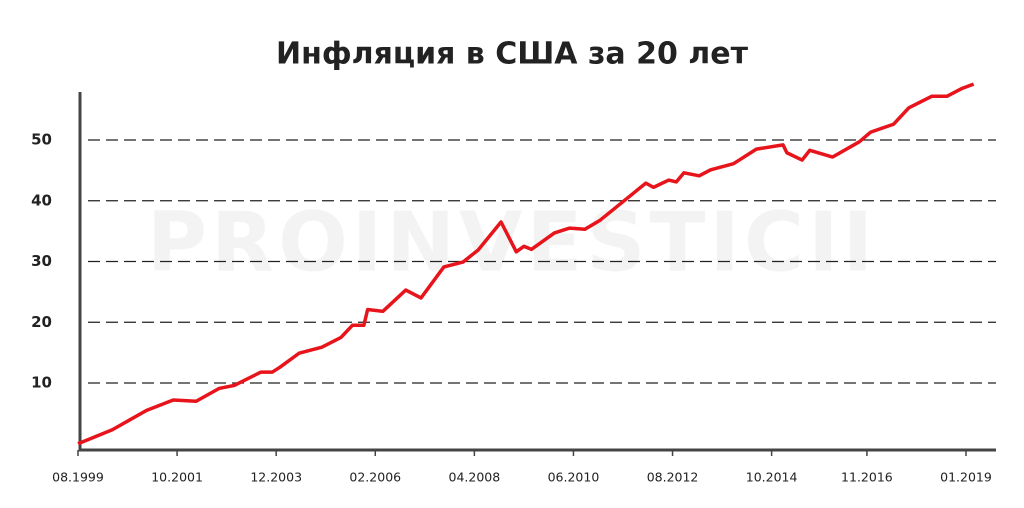  Describe the element at coordinates (41, 140) in the screenshot. I see `y-tick-label: 50` at that location.